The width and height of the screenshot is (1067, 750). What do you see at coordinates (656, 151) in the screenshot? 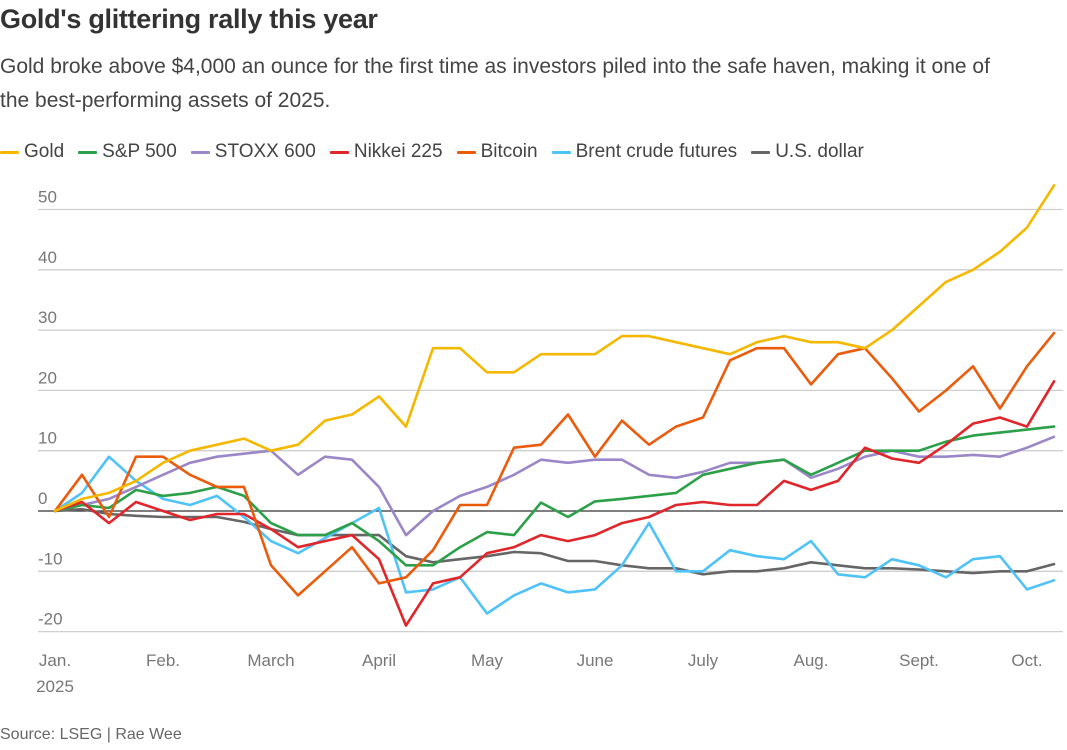
I see `legend-label: Brent crude futures` at bounding box center [656, 151].